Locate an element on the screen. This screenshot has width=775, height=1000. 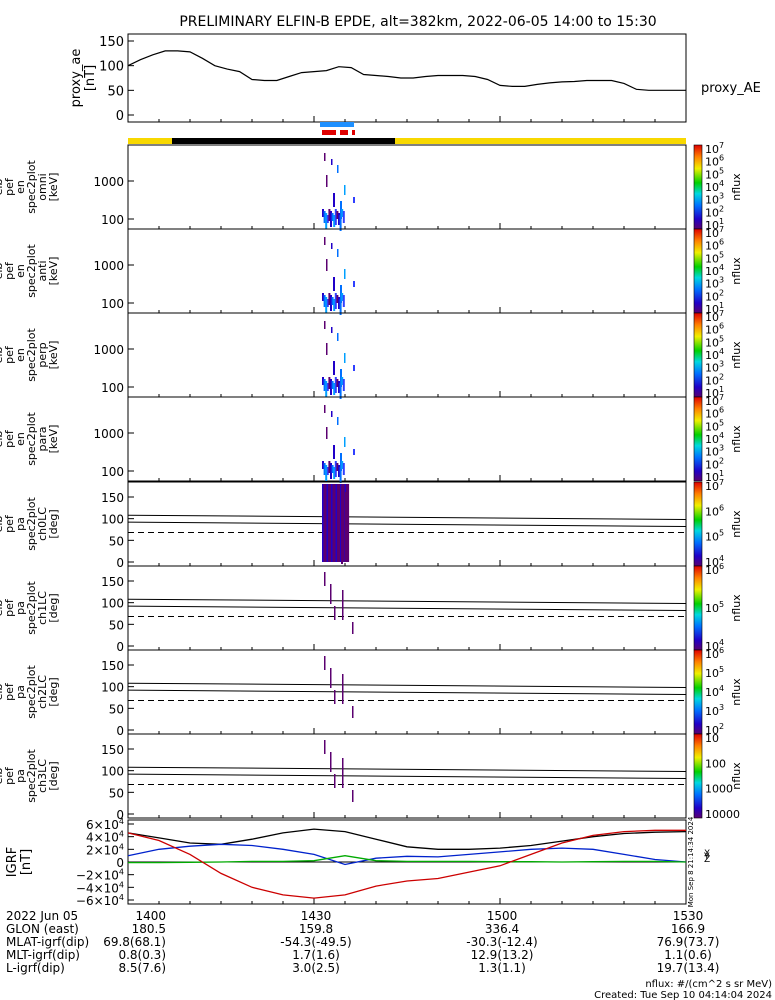
x-row-name: MLT-igrf(dip) is located at coordinates (43, 955).